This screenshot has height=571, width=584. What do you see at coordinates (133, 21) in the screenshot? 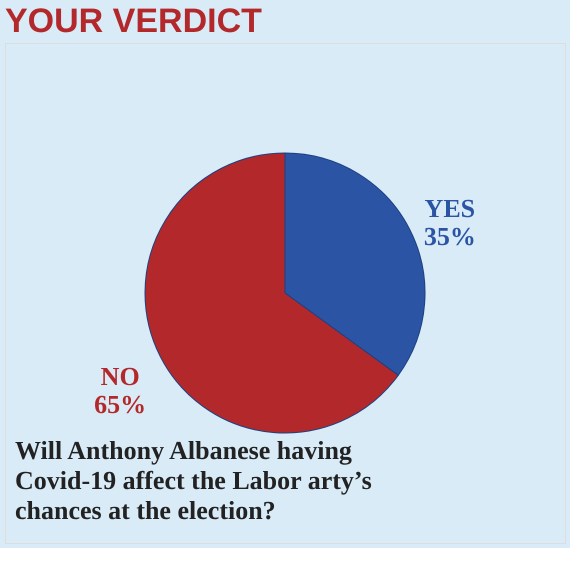
I see `chart-title: YOUR VERDICT` at bounding box center [133, 21].